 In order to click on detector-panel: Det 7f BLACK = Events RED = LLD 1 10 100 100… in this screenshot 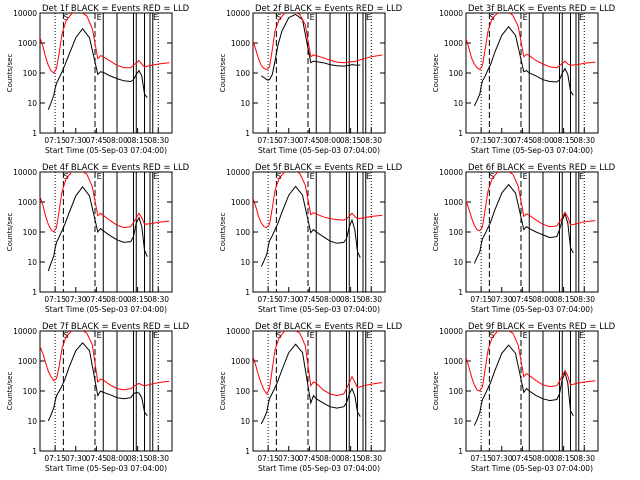, I will do `click(98, 397)`.